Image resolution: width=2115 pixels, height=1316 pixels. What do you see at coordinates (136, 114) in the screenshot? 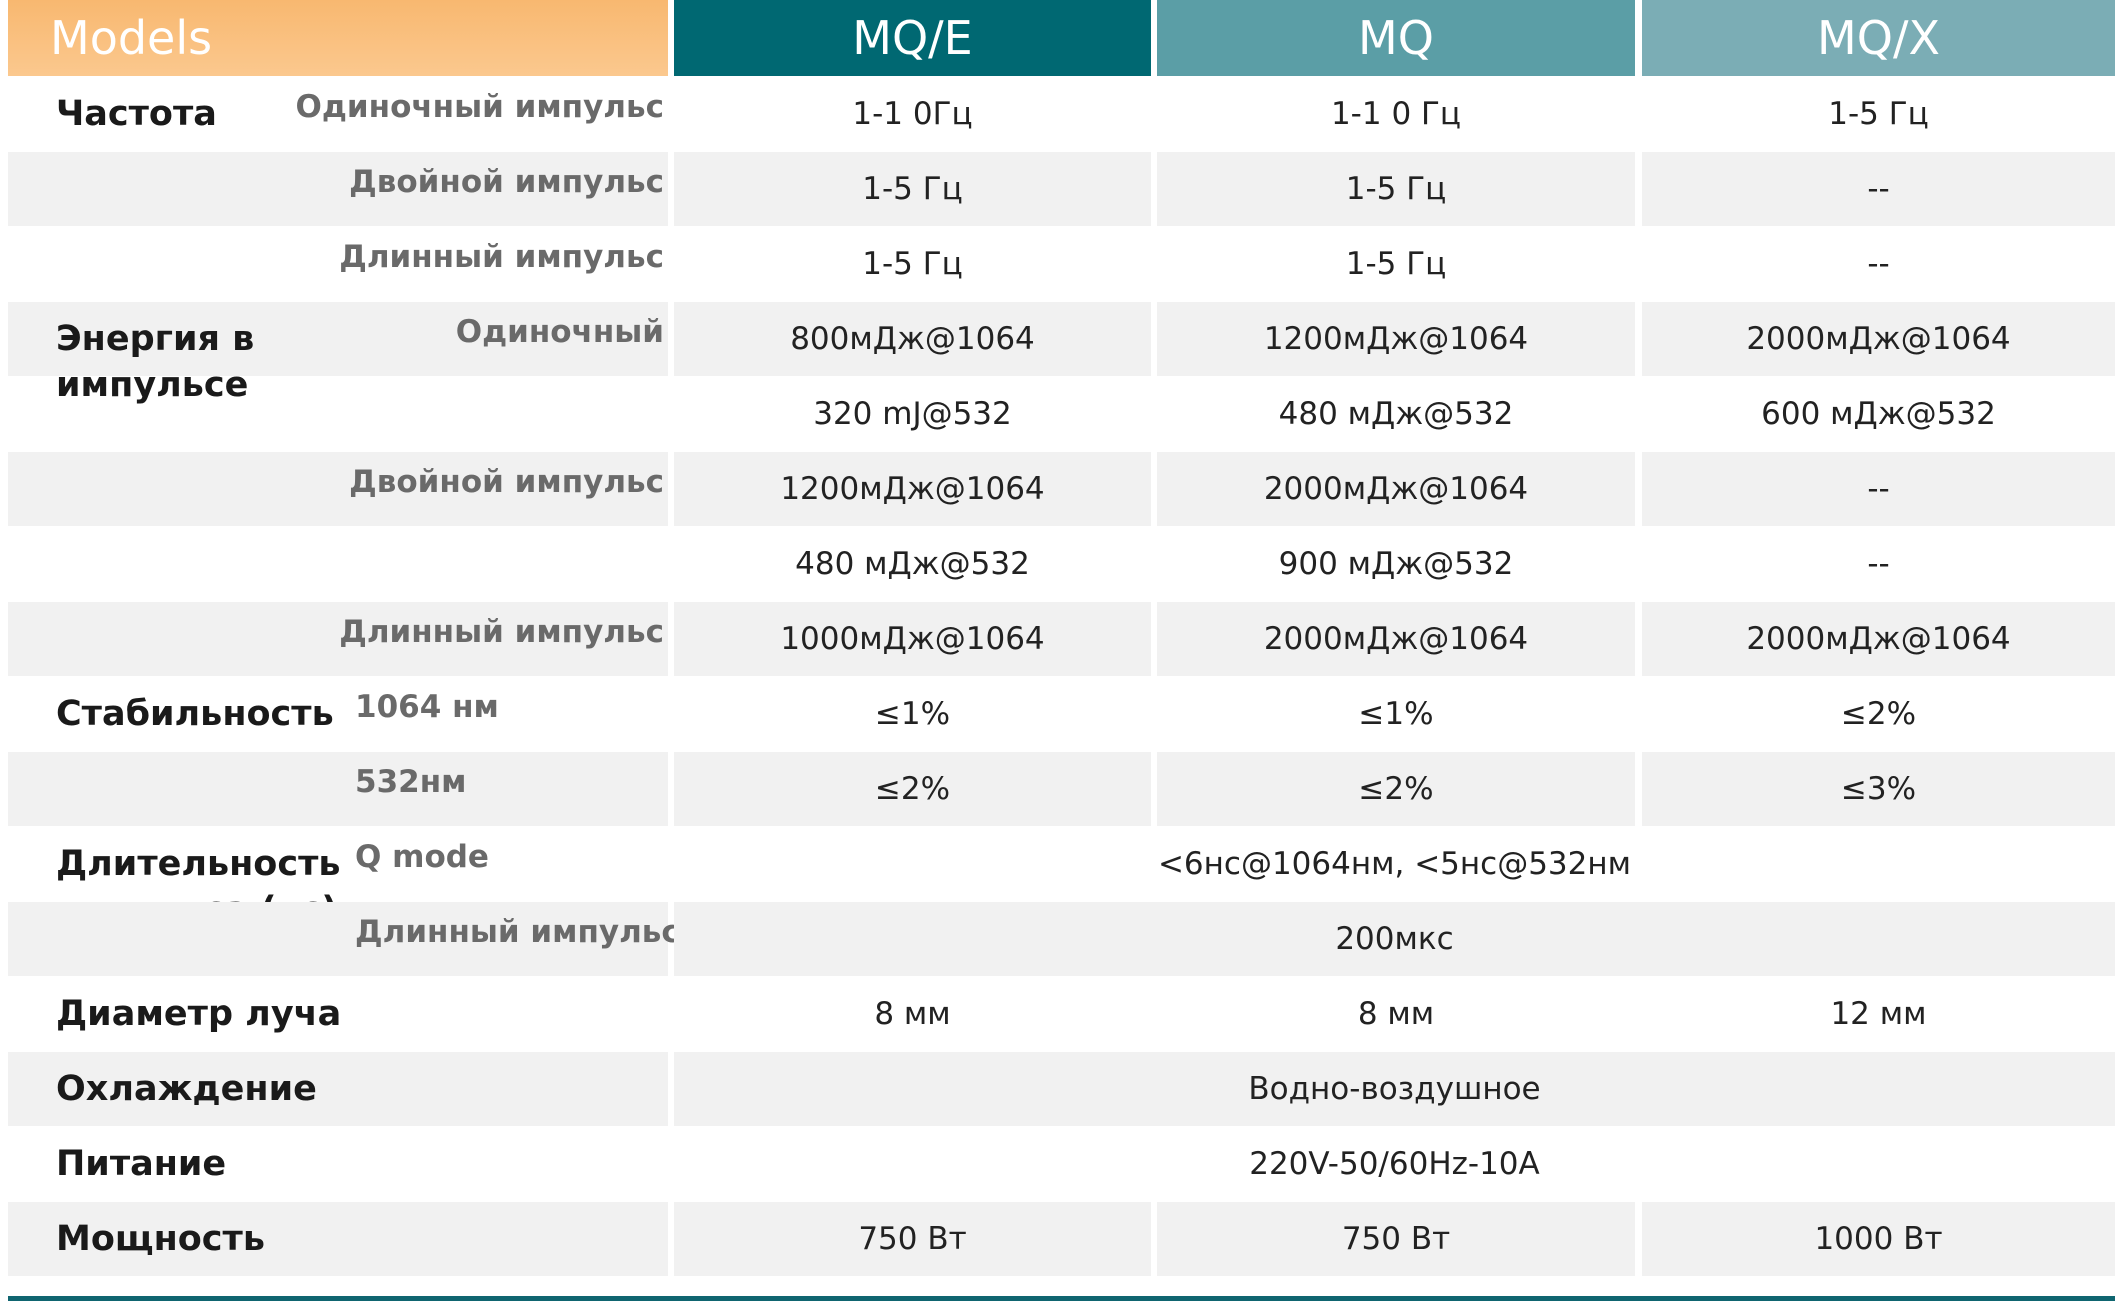
I see `param-label: Частота` at bounding box center [136, 114].